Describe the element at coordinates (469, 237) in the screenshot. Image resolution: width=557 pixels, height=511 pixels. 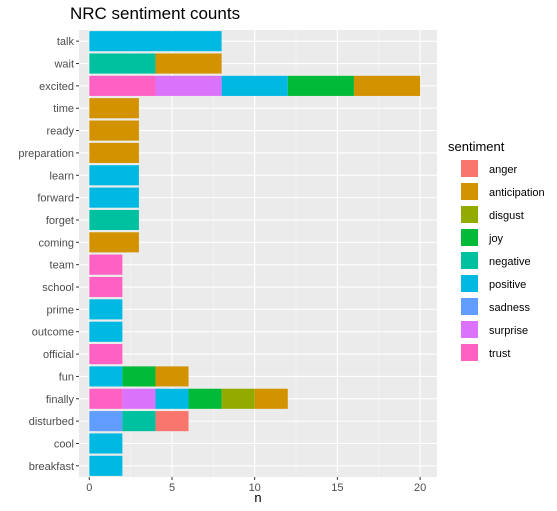
I see `legend-swatch-joy` at that location.